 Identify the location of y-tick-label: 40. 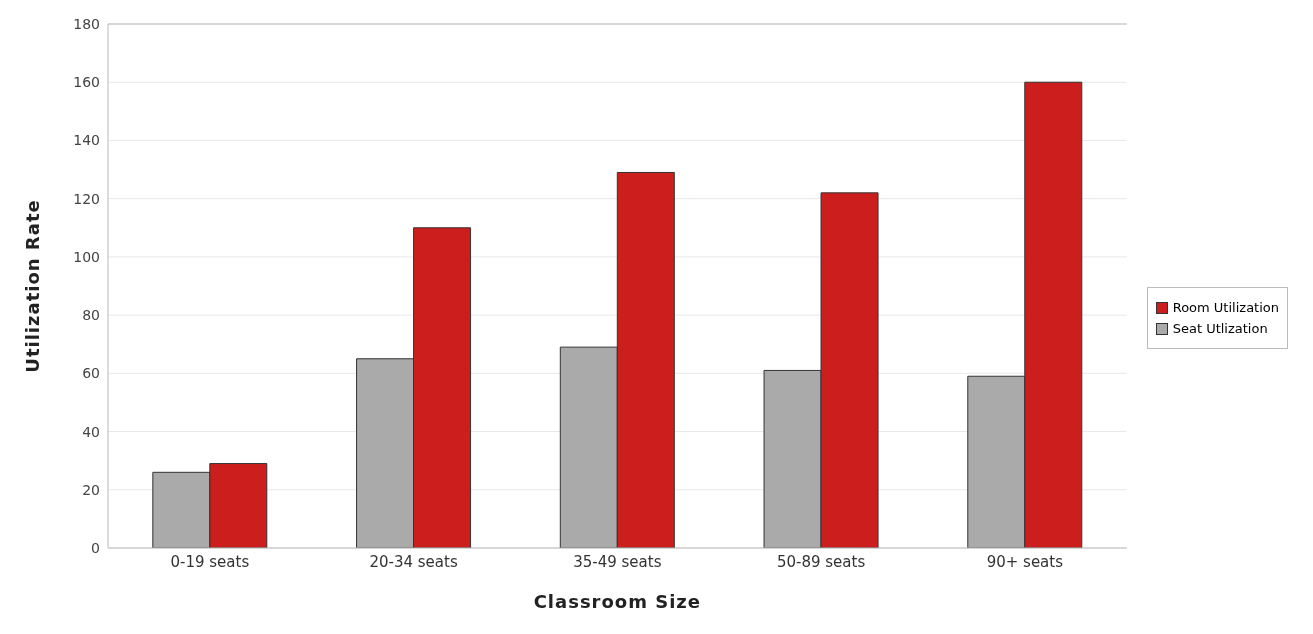
(91, 431).